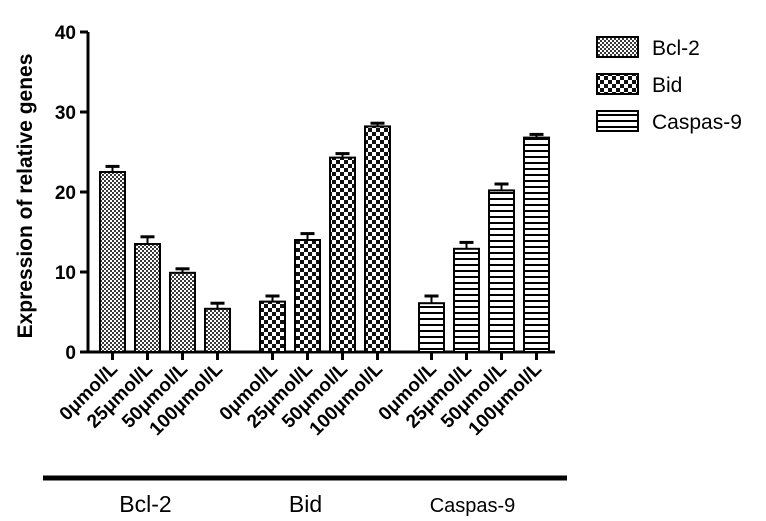  Describe the element at coordinates (676, 48) in the screenshot. I see `legend-label: Bcl-2` at that location.